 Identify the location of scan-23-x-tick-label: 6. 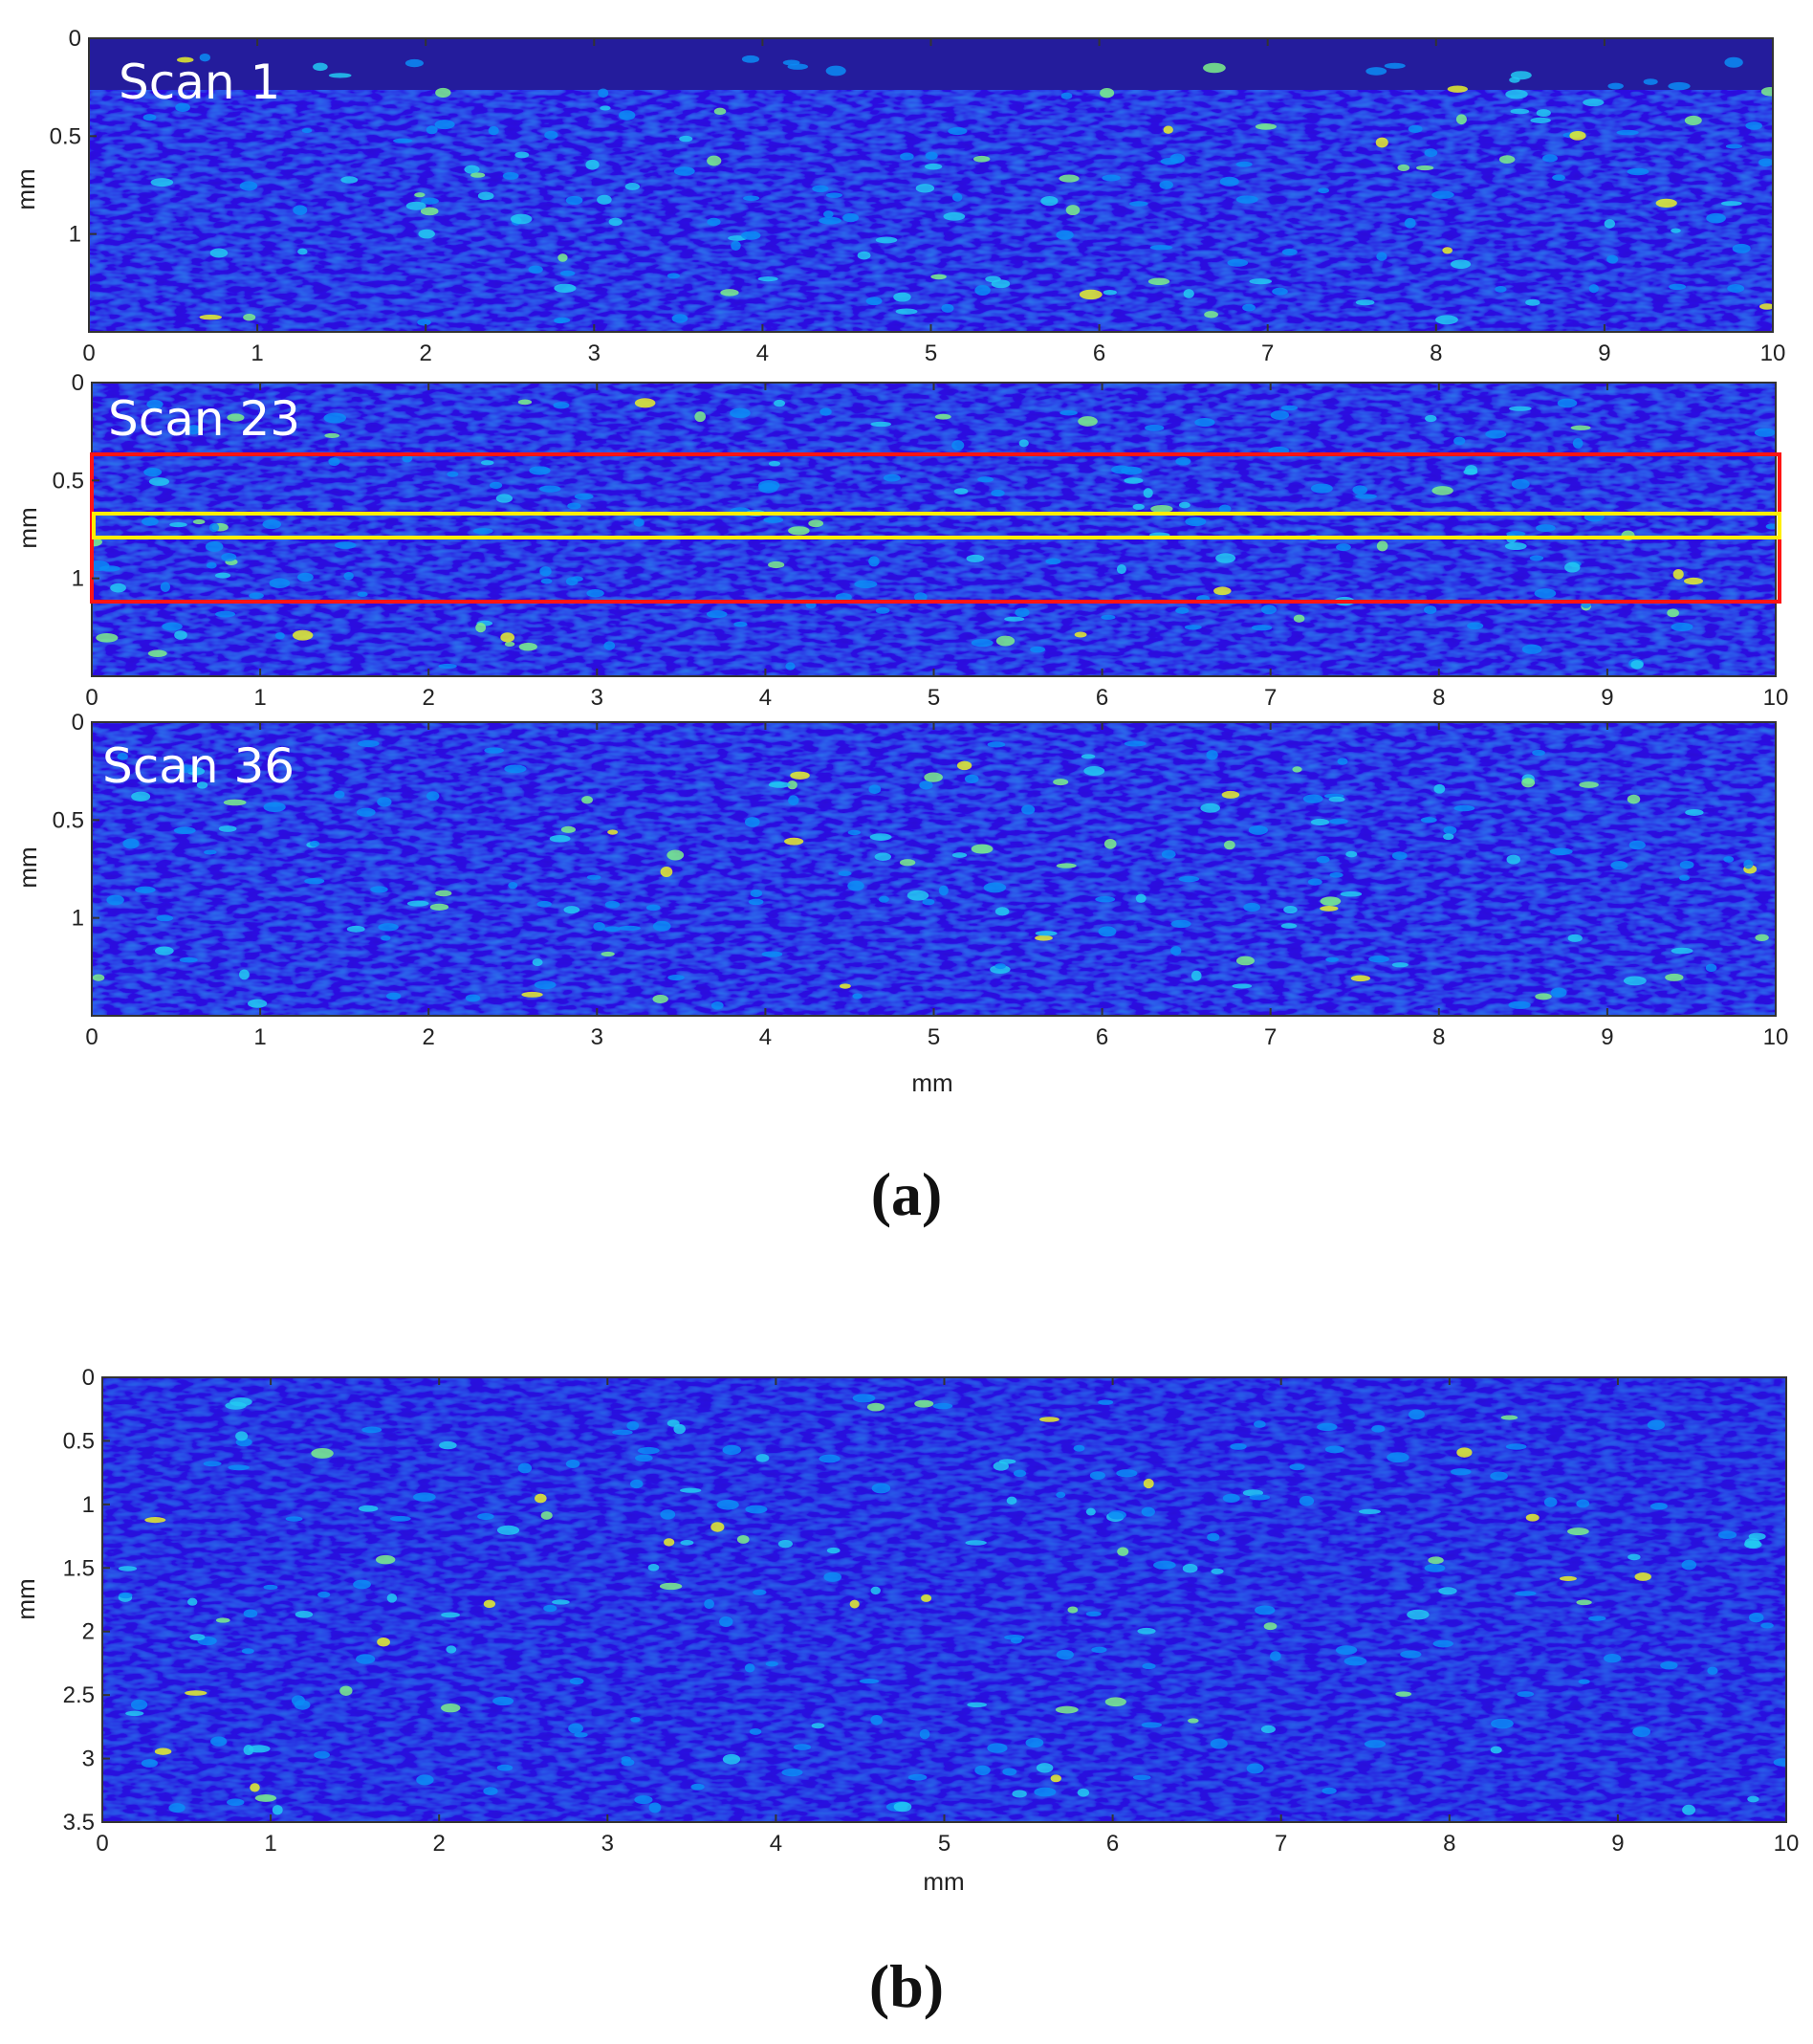
(1102, 698).